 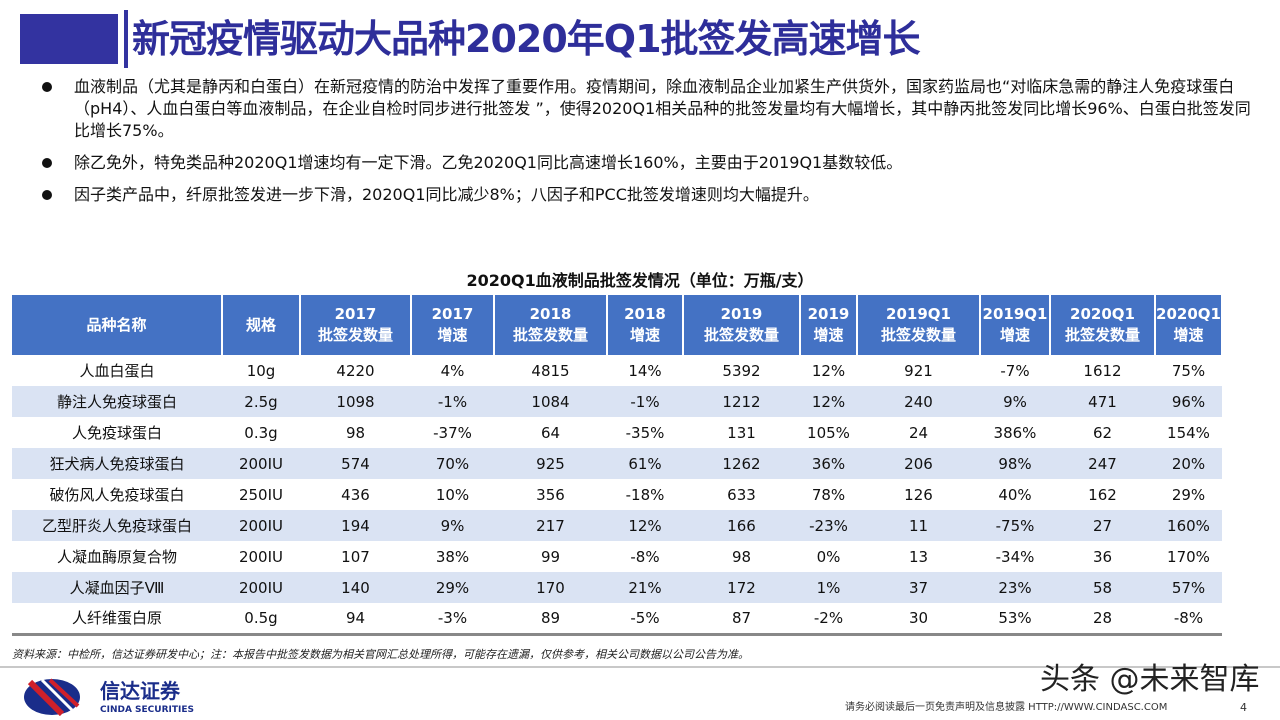 I want to click on header-line: 规格, so click(x=260, y=324).